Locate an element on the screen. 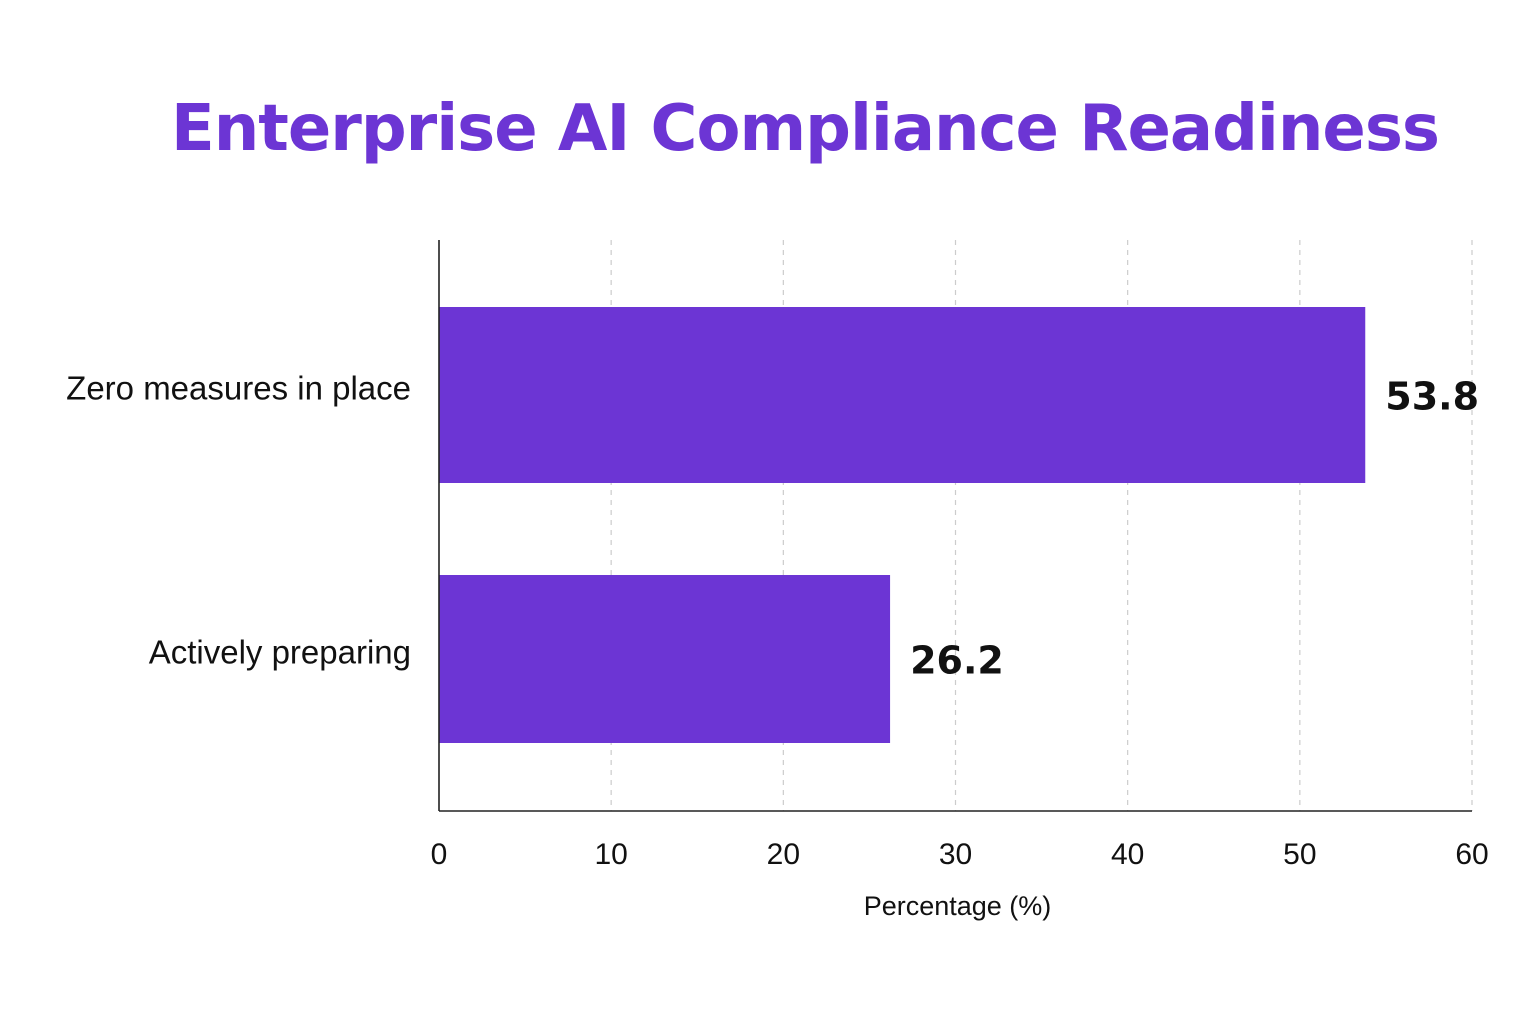 The width and height of the screenshot is (1536, 1024). x-axis-title: Percentage (%) is located at coordinates (958, 906).